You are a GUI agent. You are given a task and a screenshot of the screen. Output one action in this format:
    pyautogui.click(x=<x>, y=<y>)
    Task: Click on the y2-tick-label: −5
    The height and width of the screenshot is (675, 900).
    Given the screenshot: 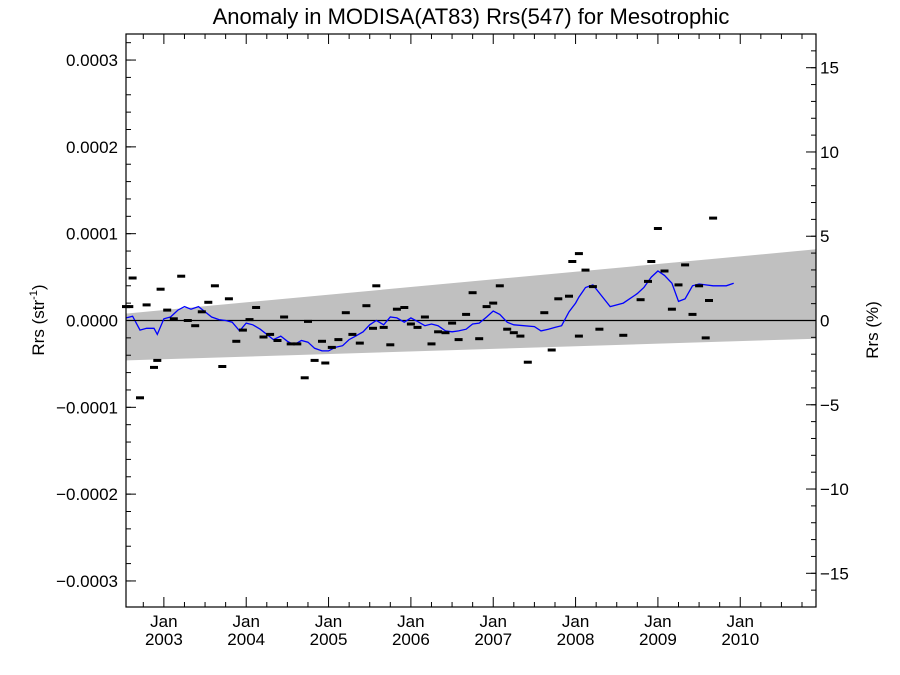 What is the action you would take?
    pyautogui.click(x=829, y=405)
    